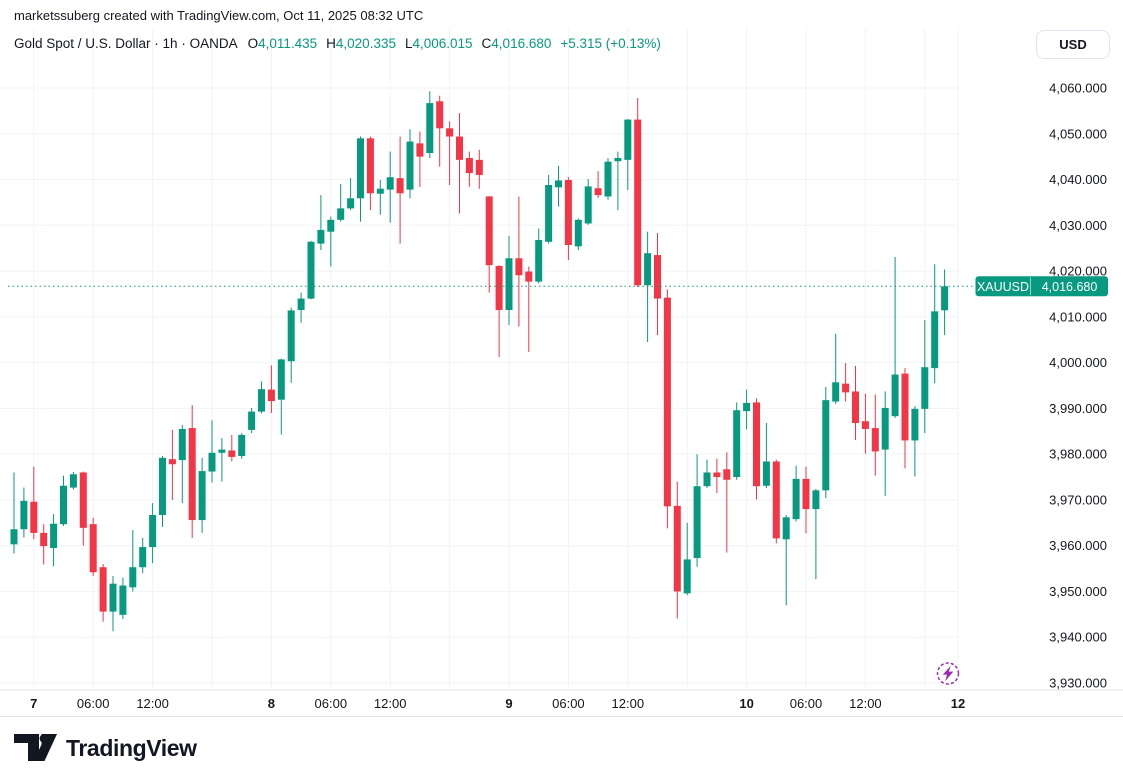 Image resolution: width=1123 pixels, height=776 pixels. I want to click on symbol-title: Gold Spot / U.S. Dollar · 1h · OANDA, so click(126, 43).